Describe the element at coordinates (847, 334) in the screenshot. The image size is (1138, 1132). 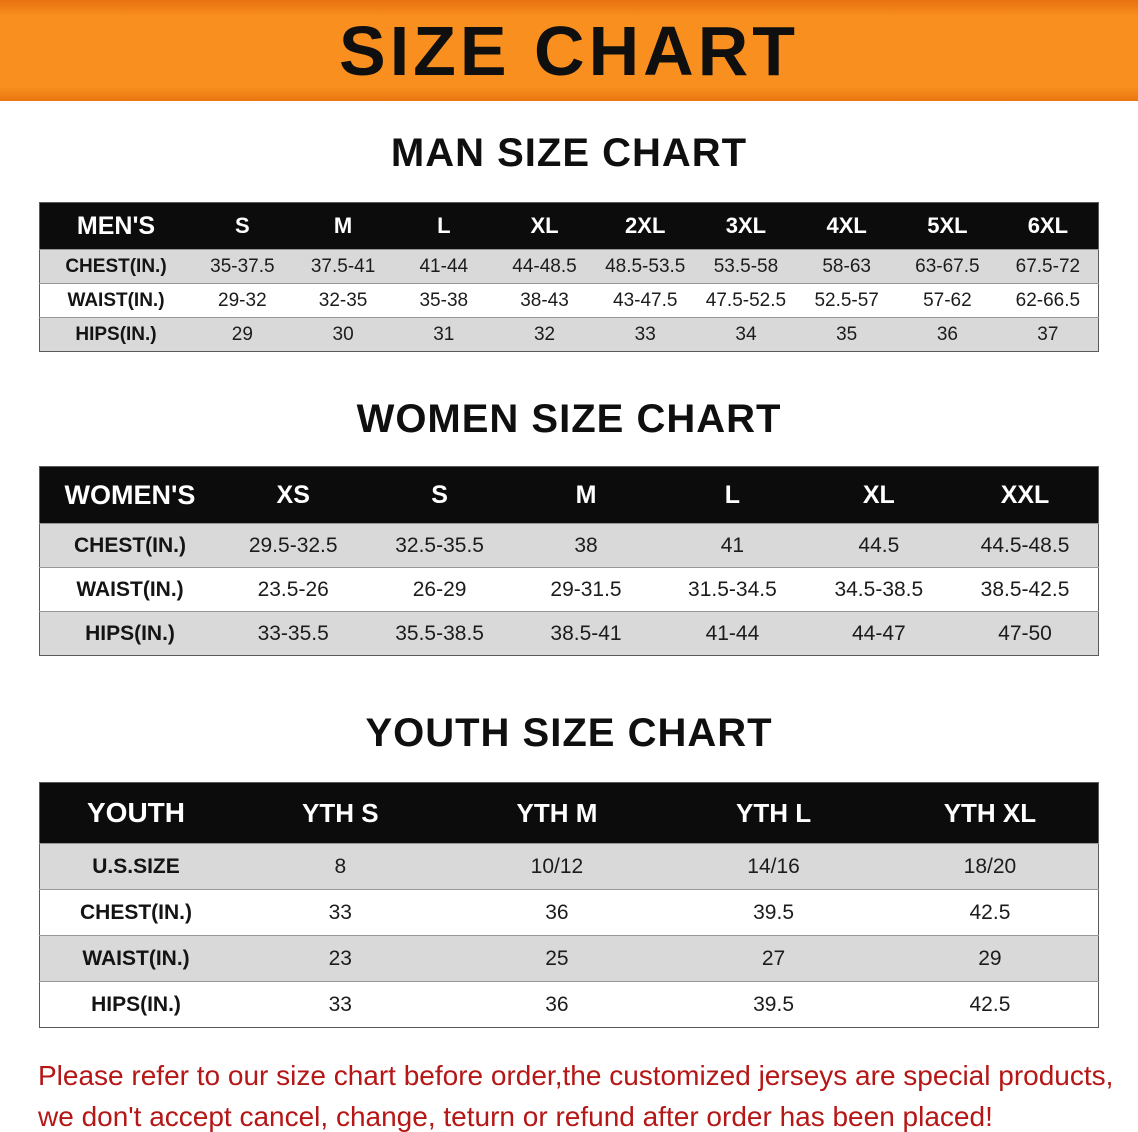
I see `cell: 35` at that location.